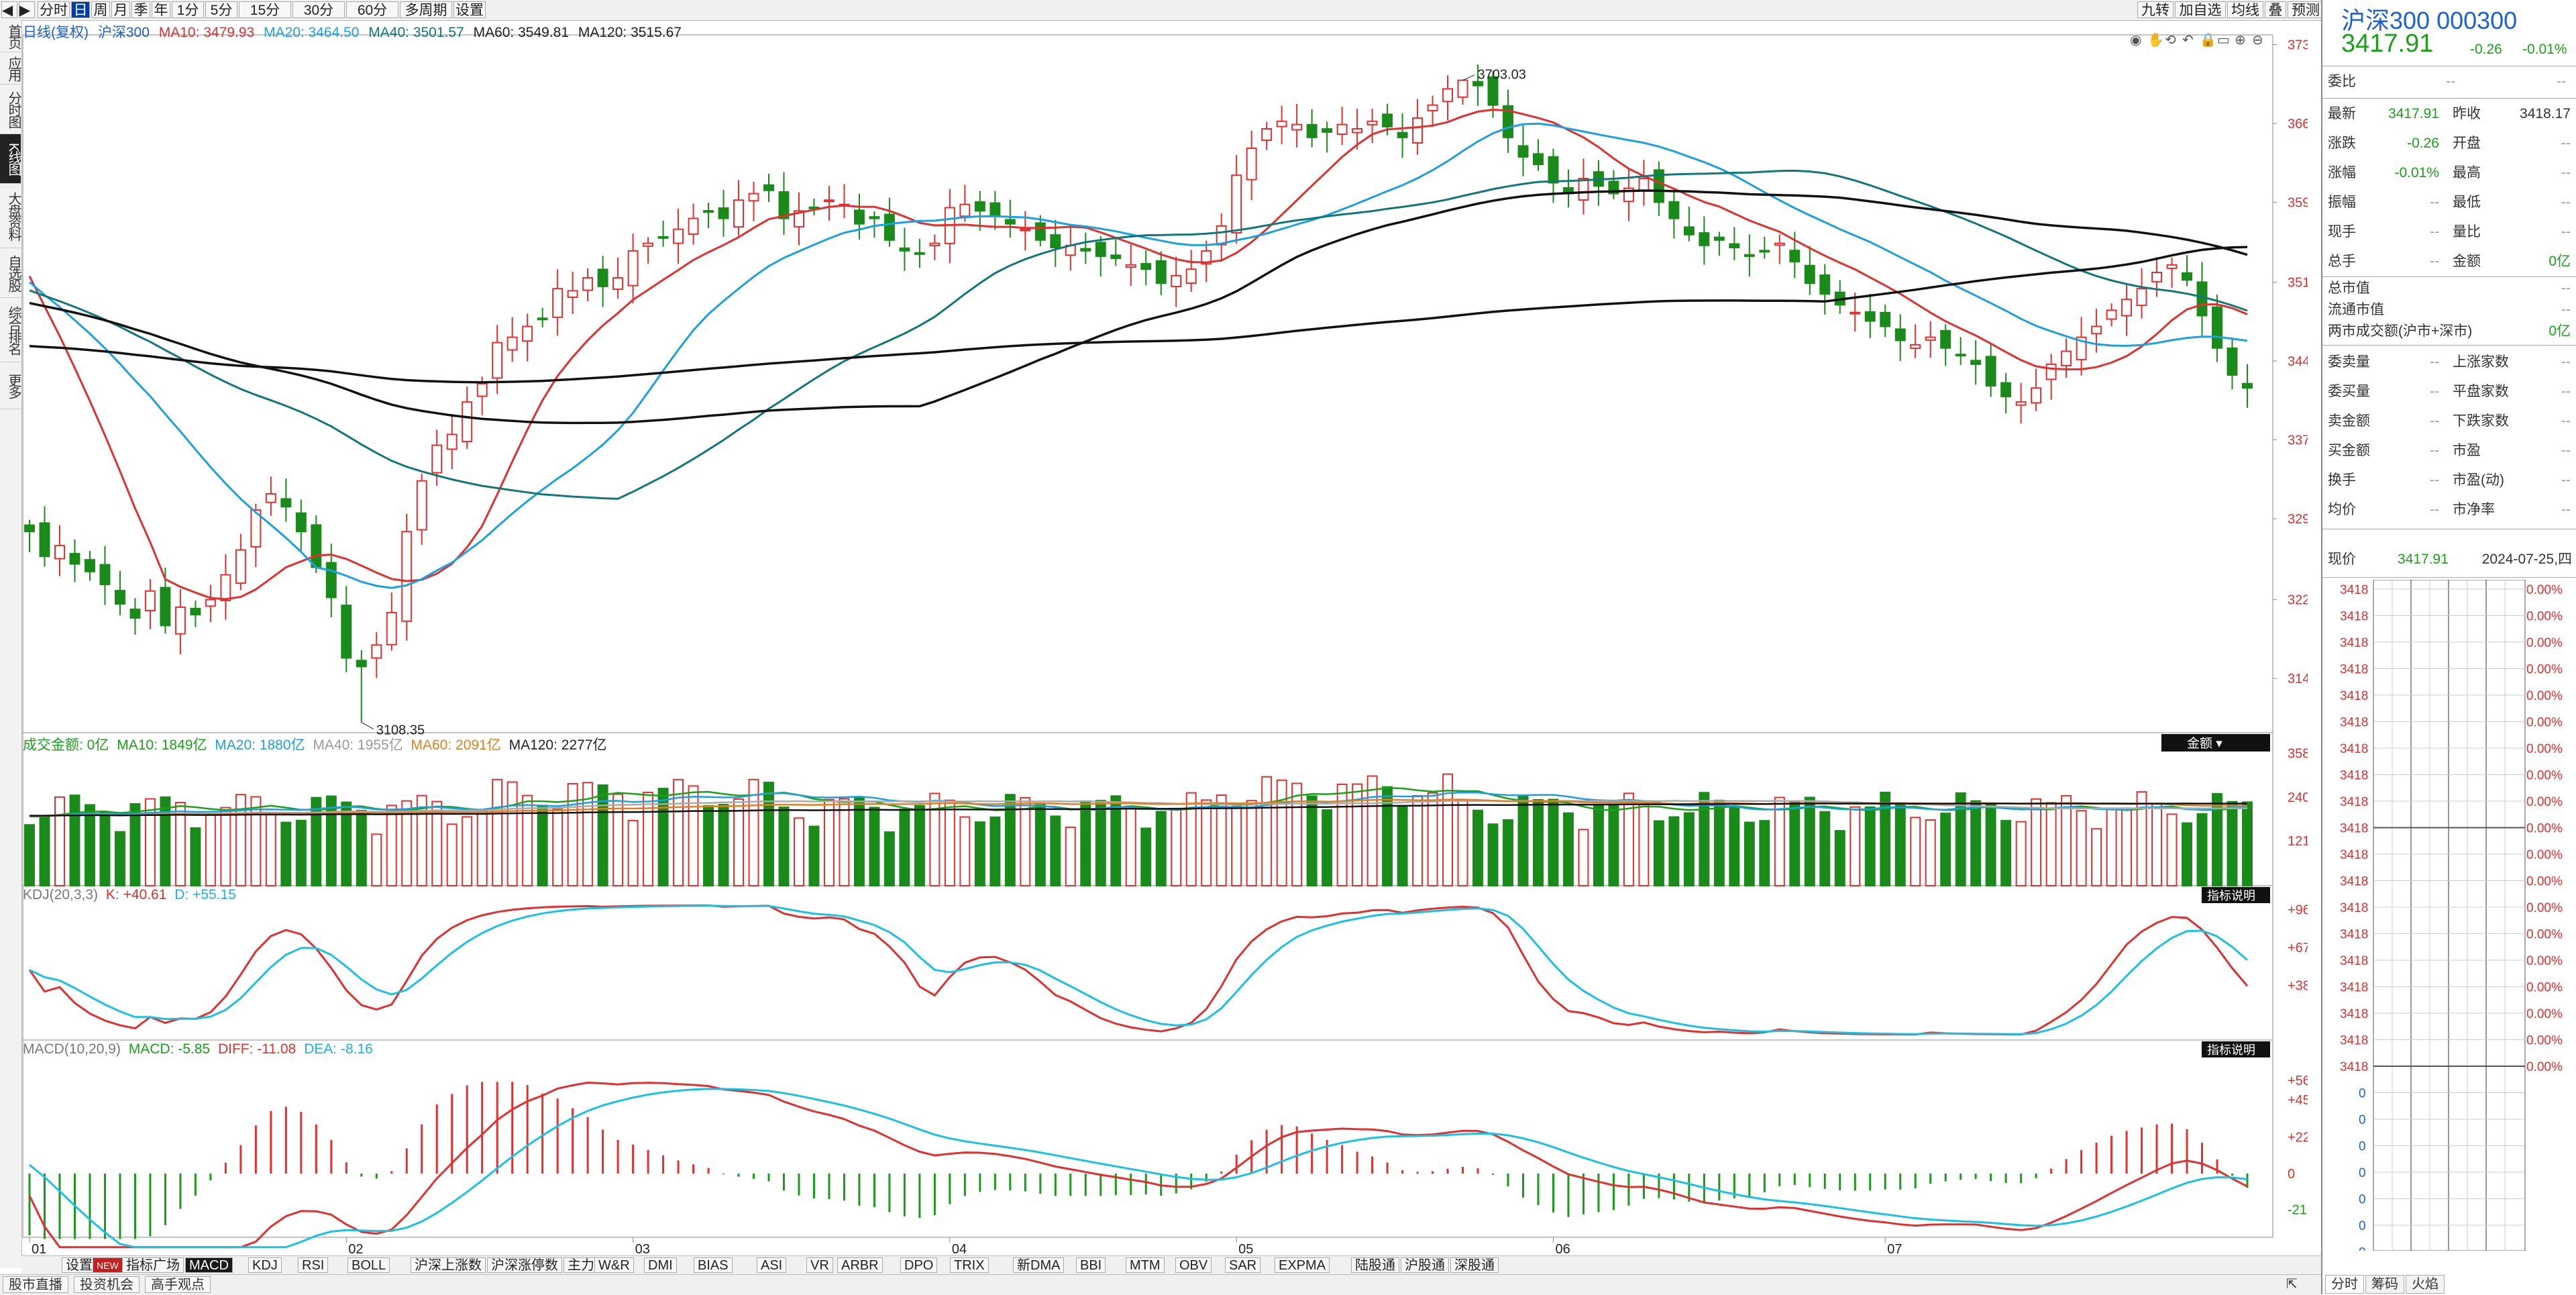 The image size is (2576, 1295). What do you see at coordinates (2354, 1067) in the screenshot?
I see `grid-price-label-18: 3418` at bounding box center [2354, 1067].